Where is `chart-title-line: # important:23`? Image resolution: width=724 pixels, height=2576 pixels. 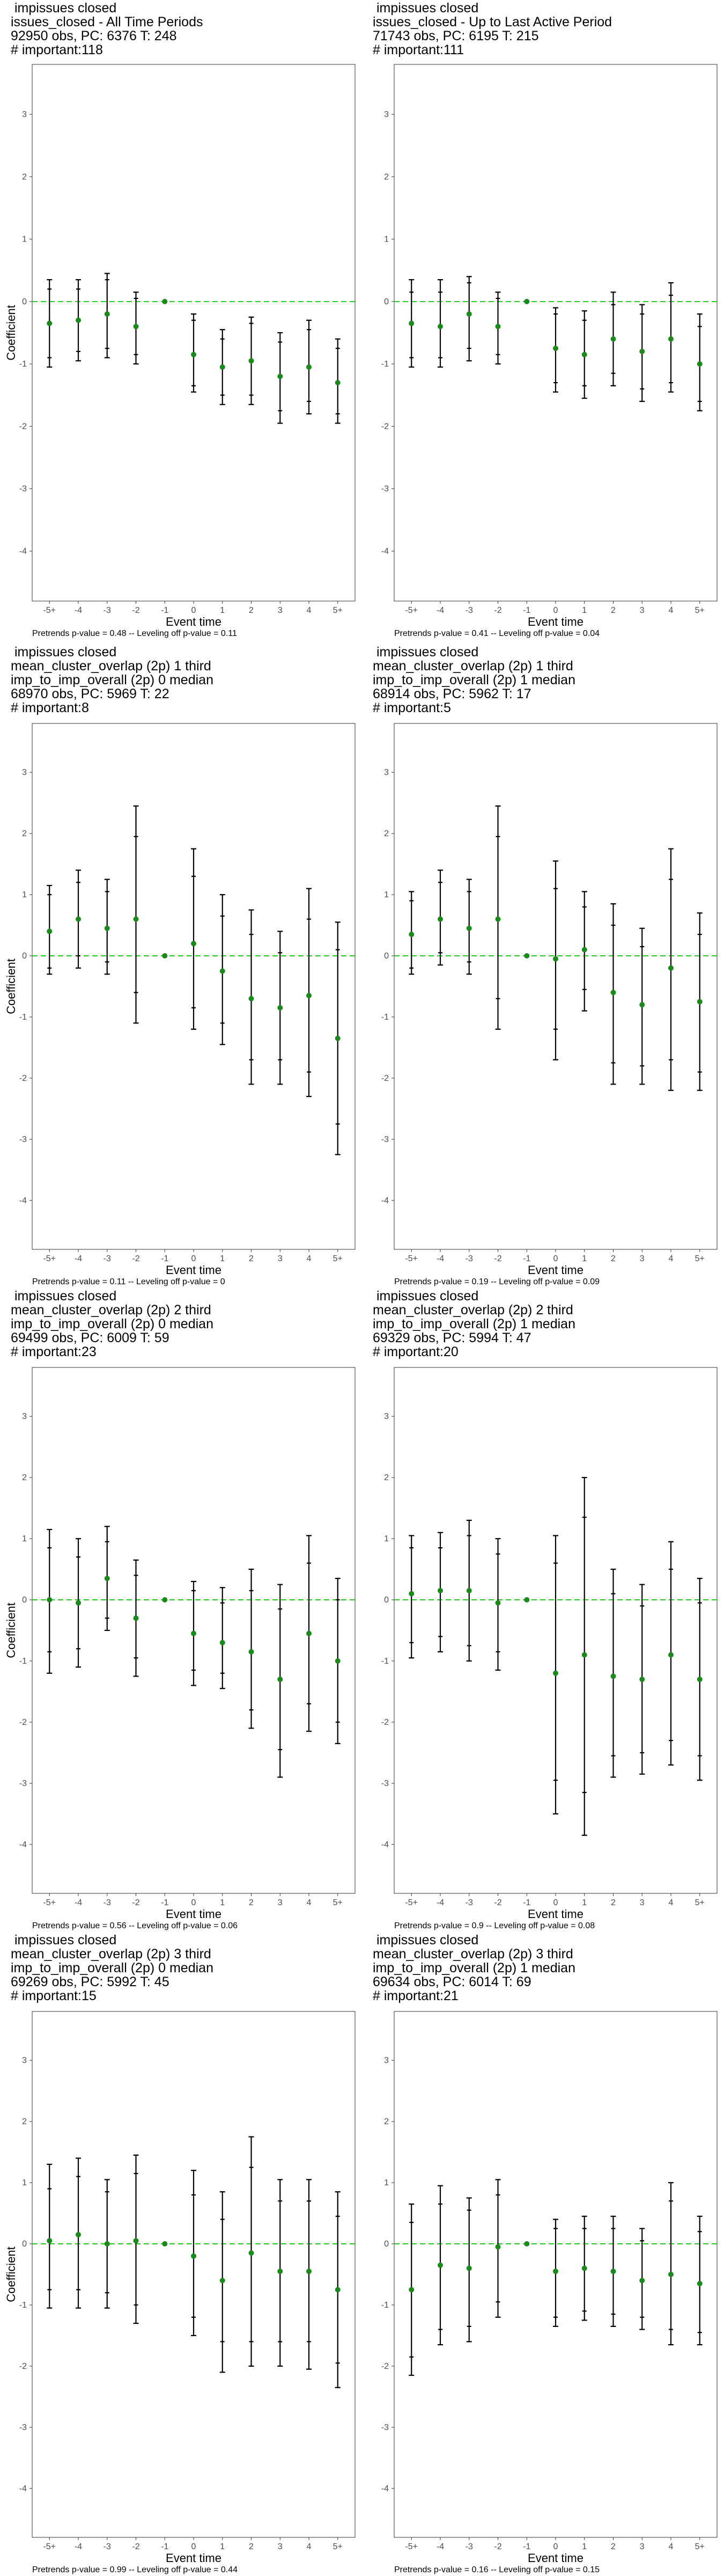
chart-title-line: # important:23 is located at coordinates (54, 1351).